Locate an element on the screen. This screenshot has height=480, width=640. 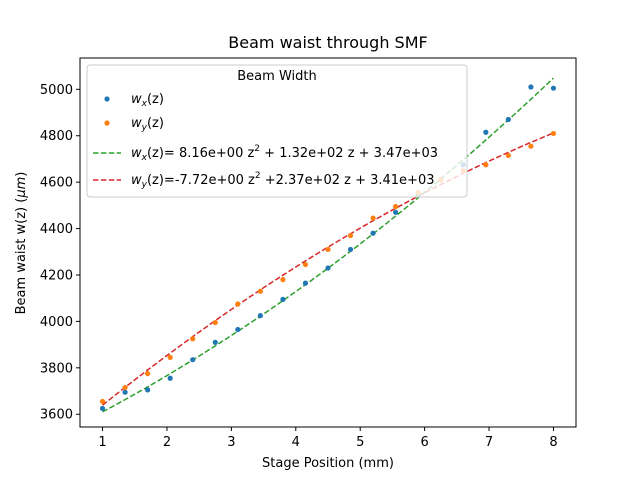
y-axis: 3600 3800 4000 4200 4400 4600 4800 5000 is located at coordinates (60, 253).